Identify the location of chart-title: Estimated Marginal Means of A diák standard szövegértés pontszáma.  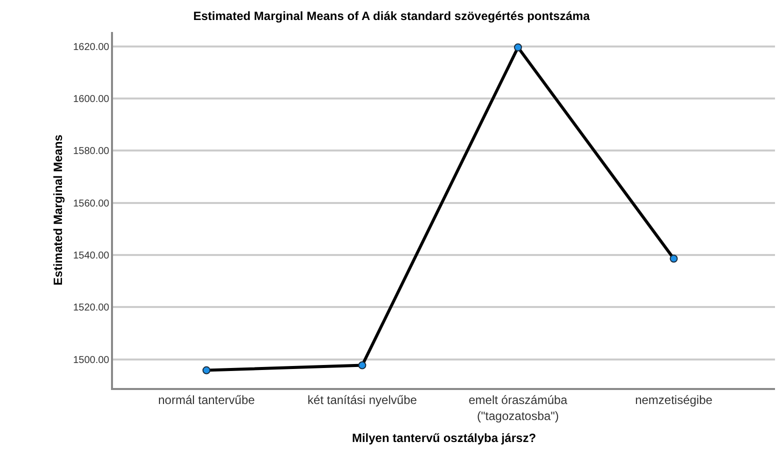
(391, 15).